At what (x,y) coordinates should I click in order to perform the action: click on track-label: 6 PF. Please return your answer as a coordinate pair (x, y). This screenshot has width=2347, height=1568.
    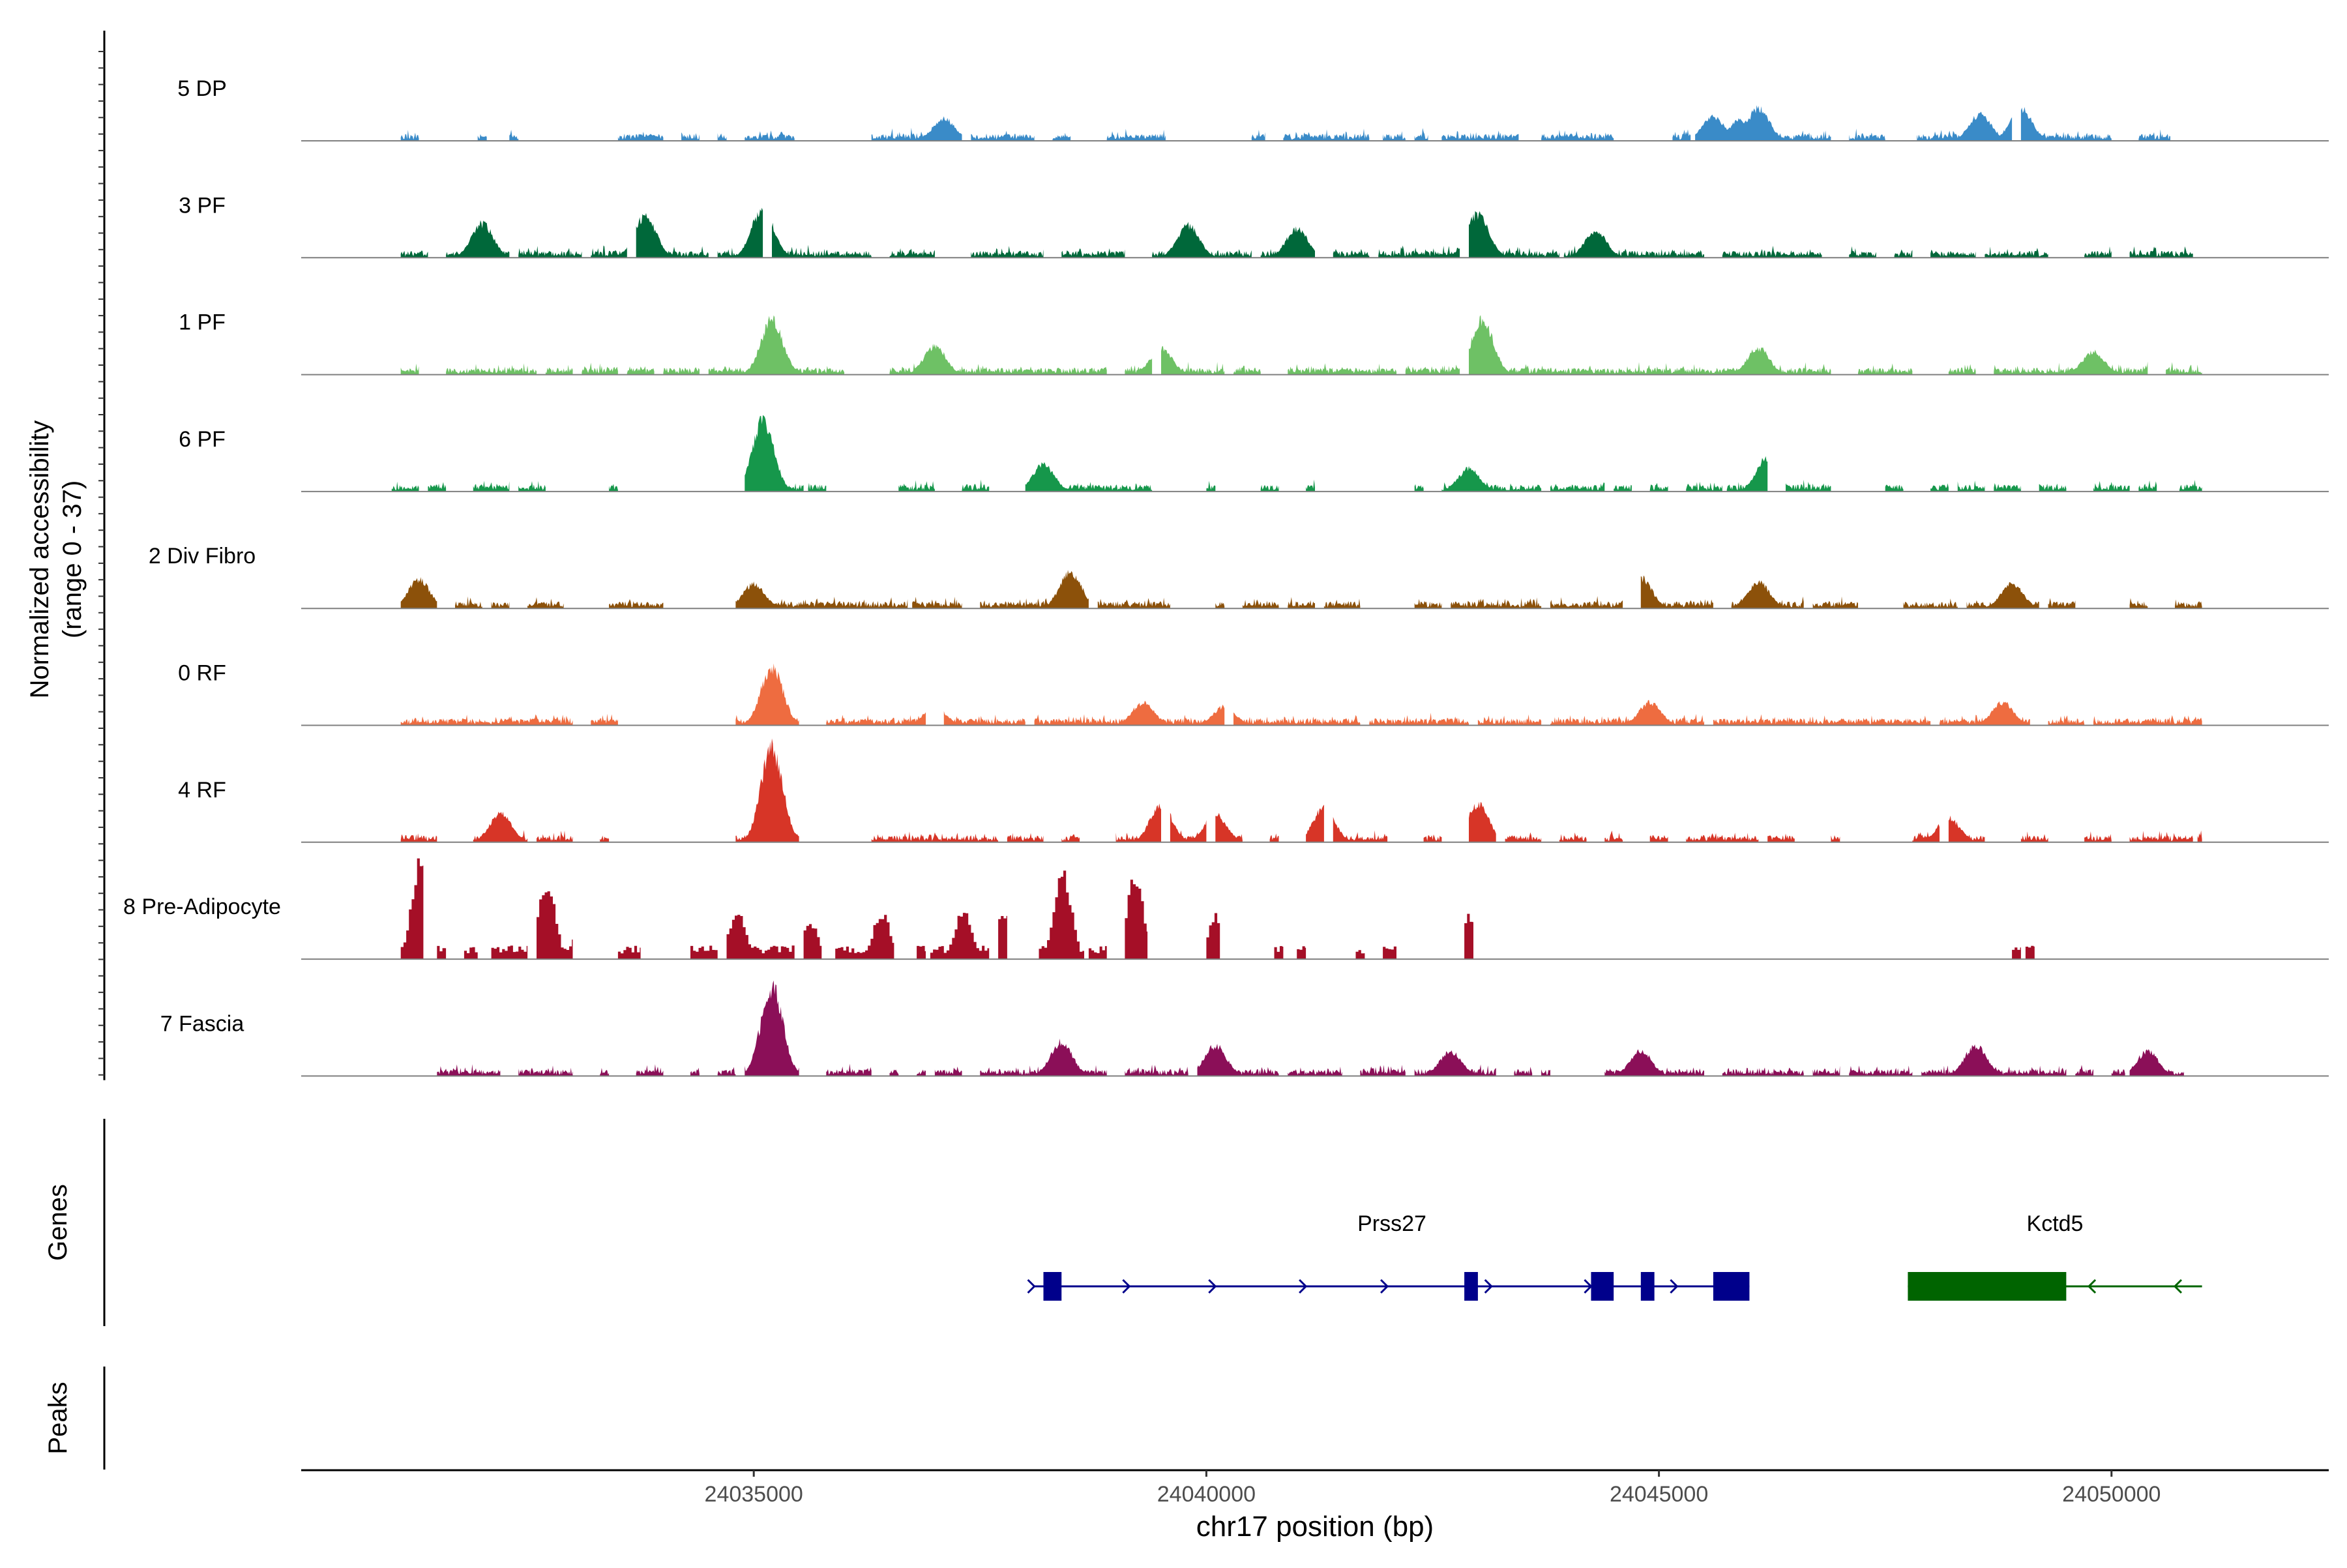
    Looking at the image, I should click on (202, 440).